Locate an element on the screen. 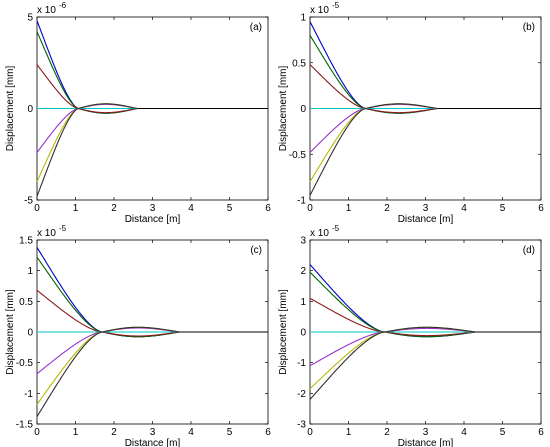  y-exponent-power: -6 is located at coordinates (63, 5).